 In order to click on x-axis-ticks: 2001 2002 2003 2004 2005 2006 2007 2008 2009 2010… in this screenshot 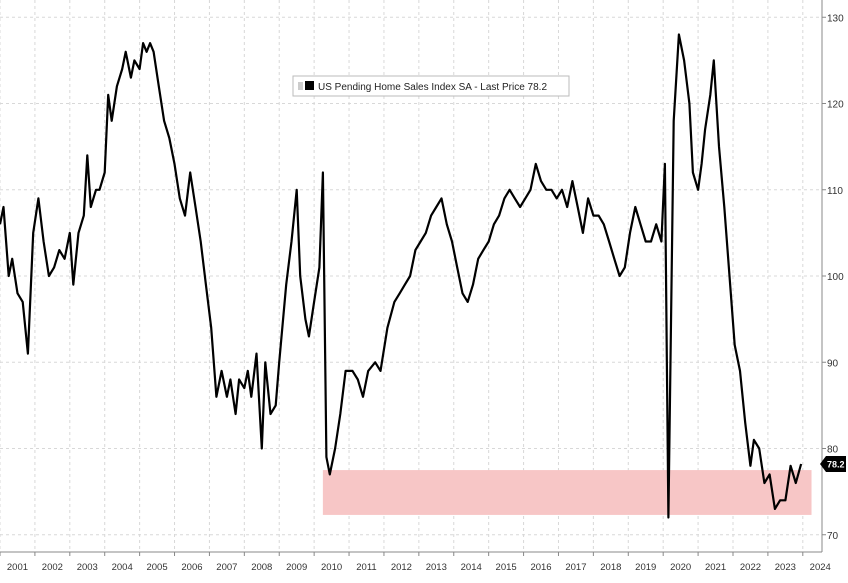, I will do `click(415, 562)`.